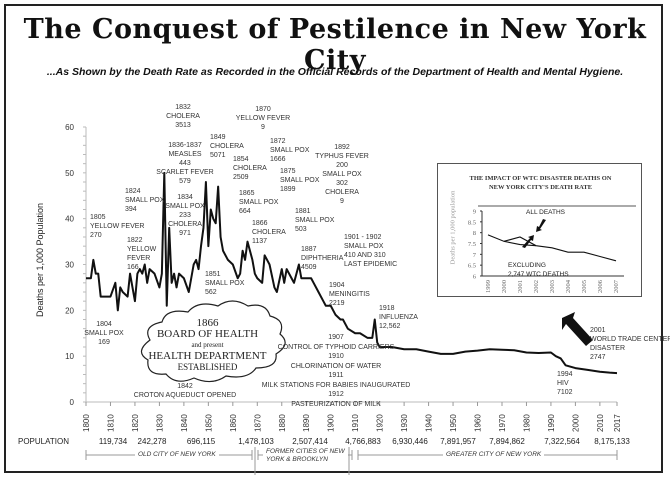 Image resolution: width=670 pixels, height=480 pixels. What do you see at coordinates (184, 163) in the screenshot?
I see `annotation: 1836-1837 MEASLES 443 SCARLET FEVER 579` at bounding box center [184, 163].